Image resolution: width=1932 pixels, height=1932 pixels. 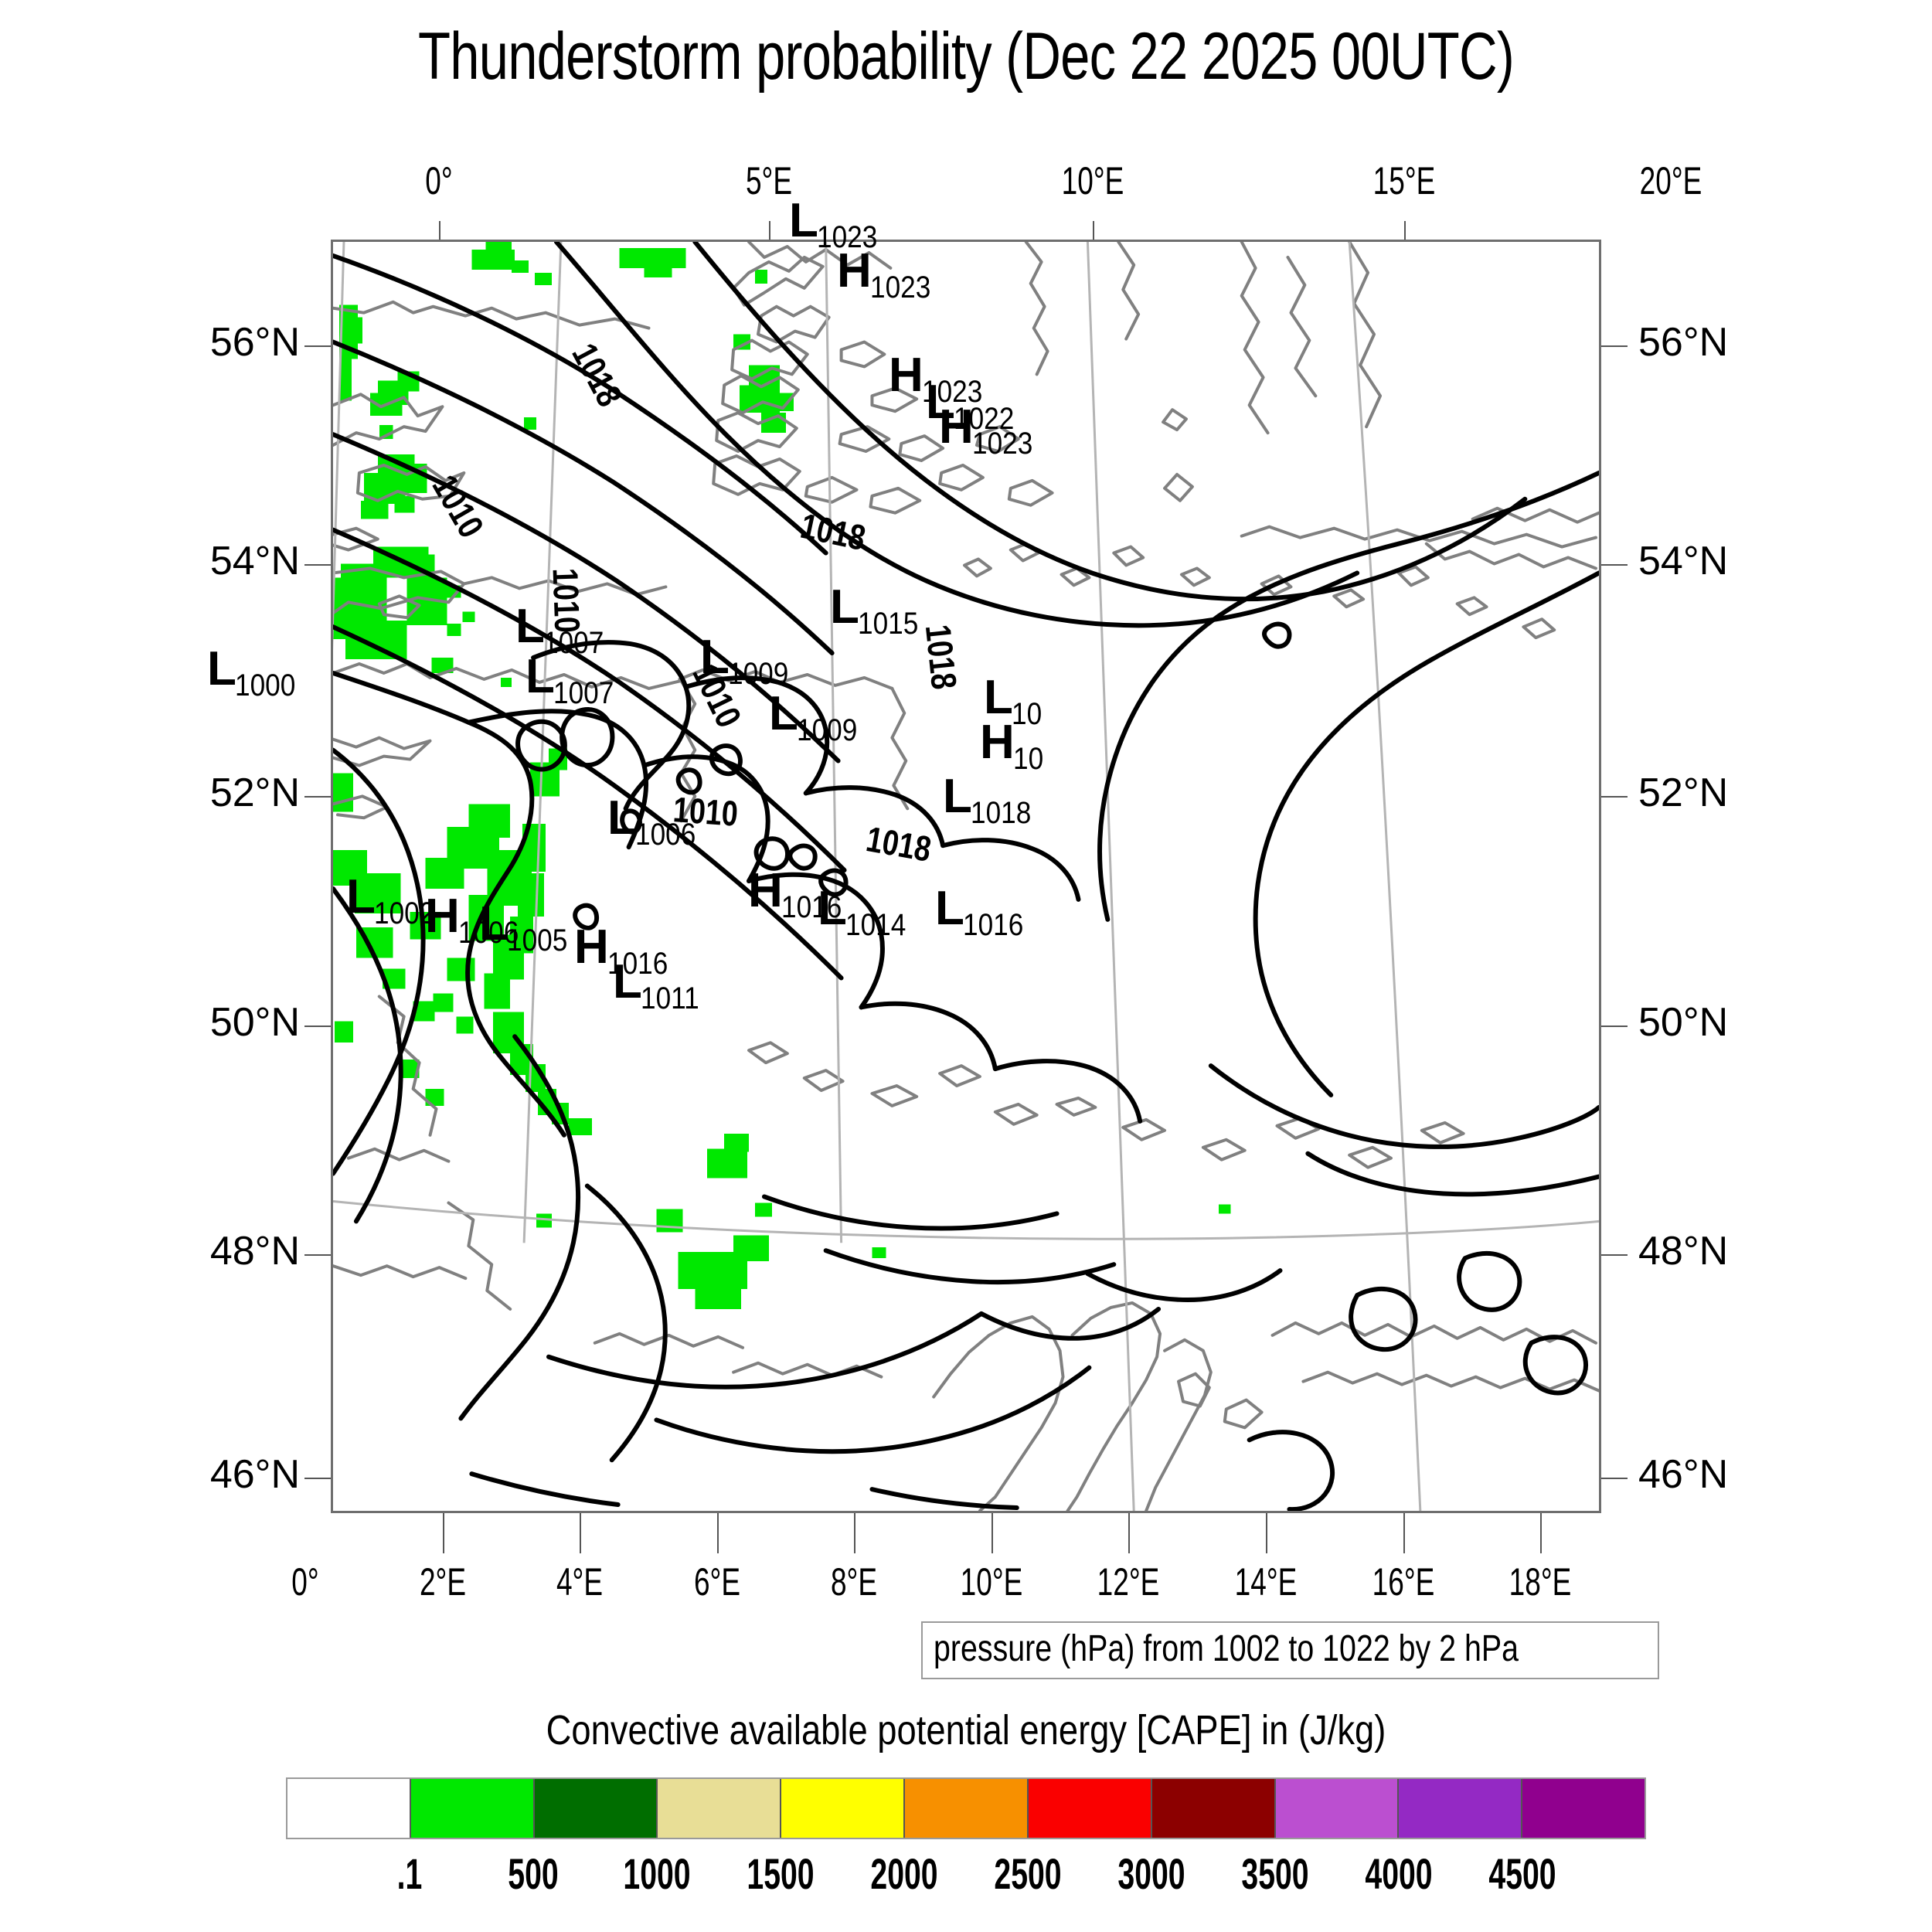 What do you see at coordinates (781, 1873) in the screenshot?
I see `colorbar-tick-3: 1500` at bounding box center [781, 1873].